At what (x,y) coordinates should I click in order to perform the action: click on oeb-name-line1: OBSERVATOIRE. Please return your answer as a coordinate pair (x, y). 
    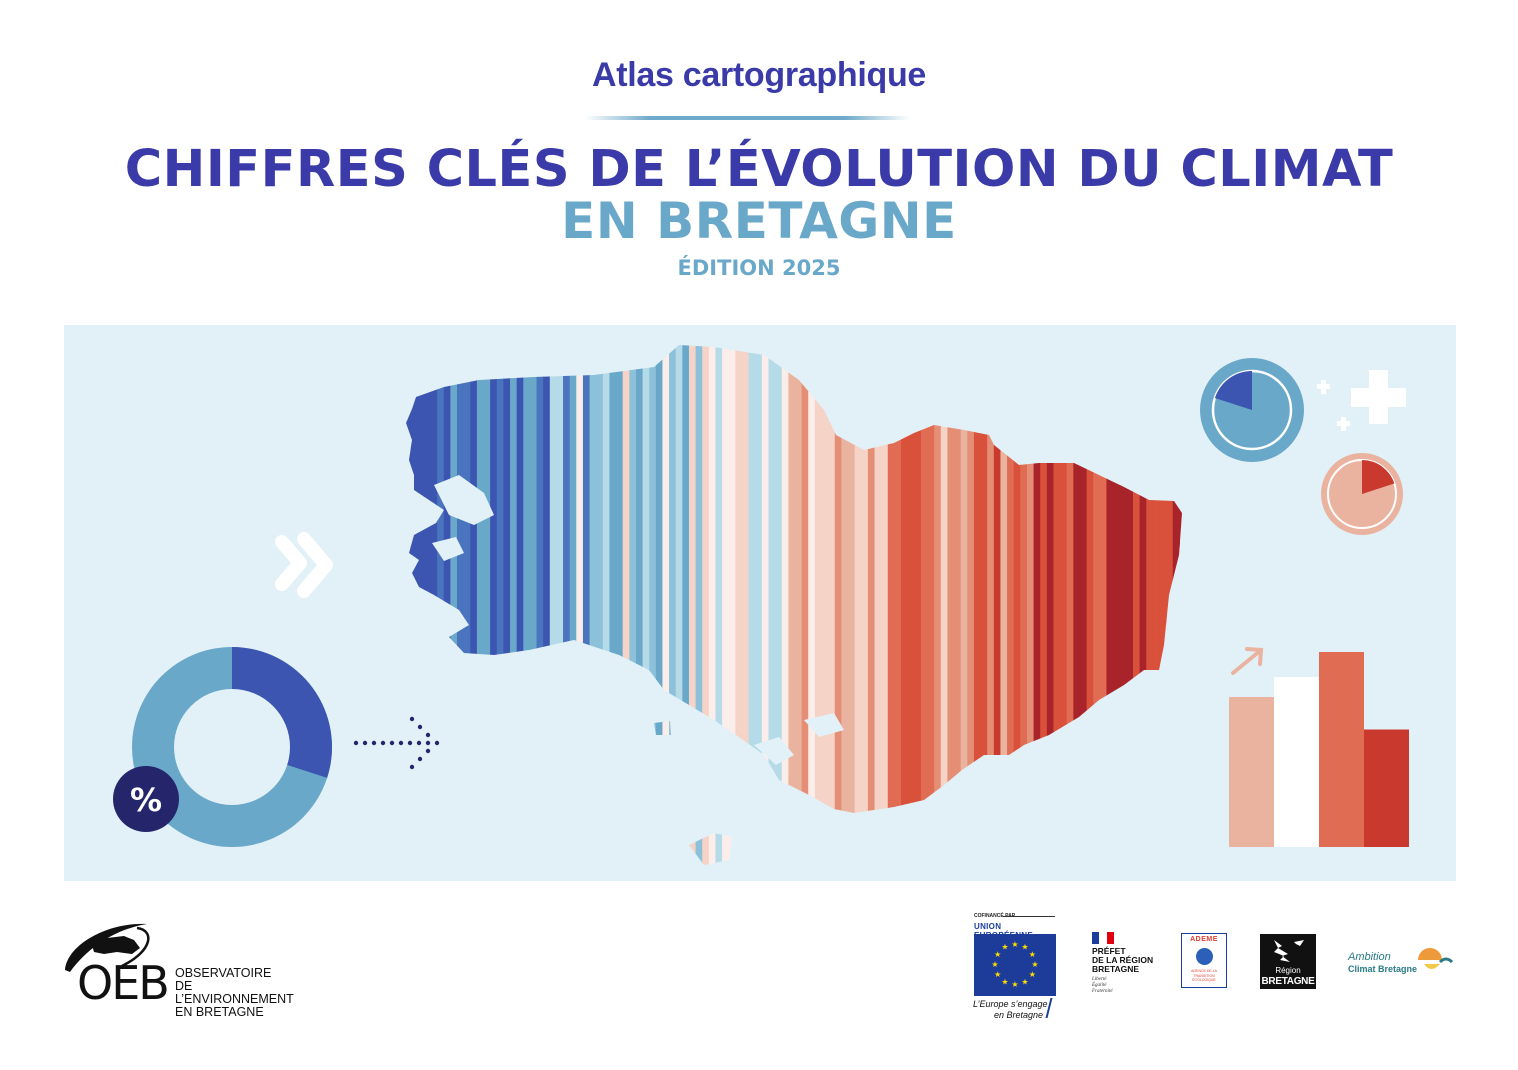
    Looking at the image, I should click on (223, 973).